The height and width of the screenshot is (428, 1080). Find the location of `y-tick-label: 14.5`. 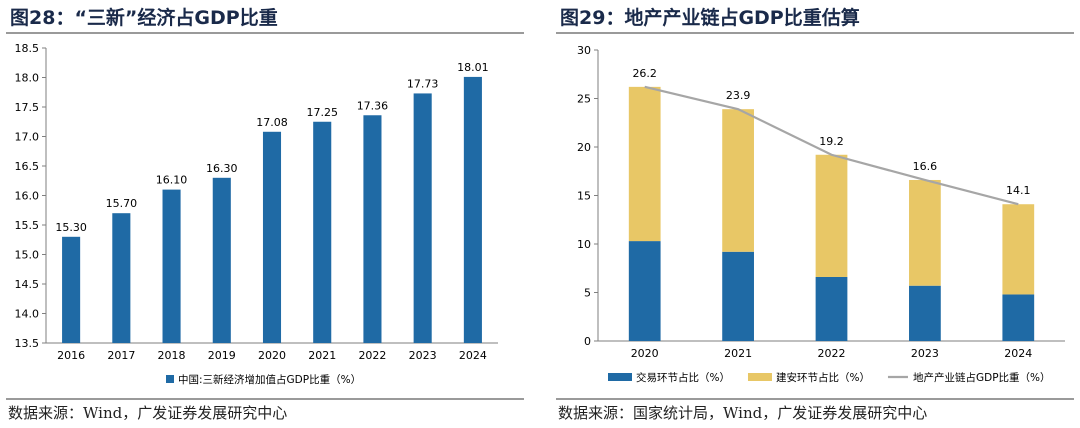

y-tick-label: 14.5 is located at coordinates (27, 284).